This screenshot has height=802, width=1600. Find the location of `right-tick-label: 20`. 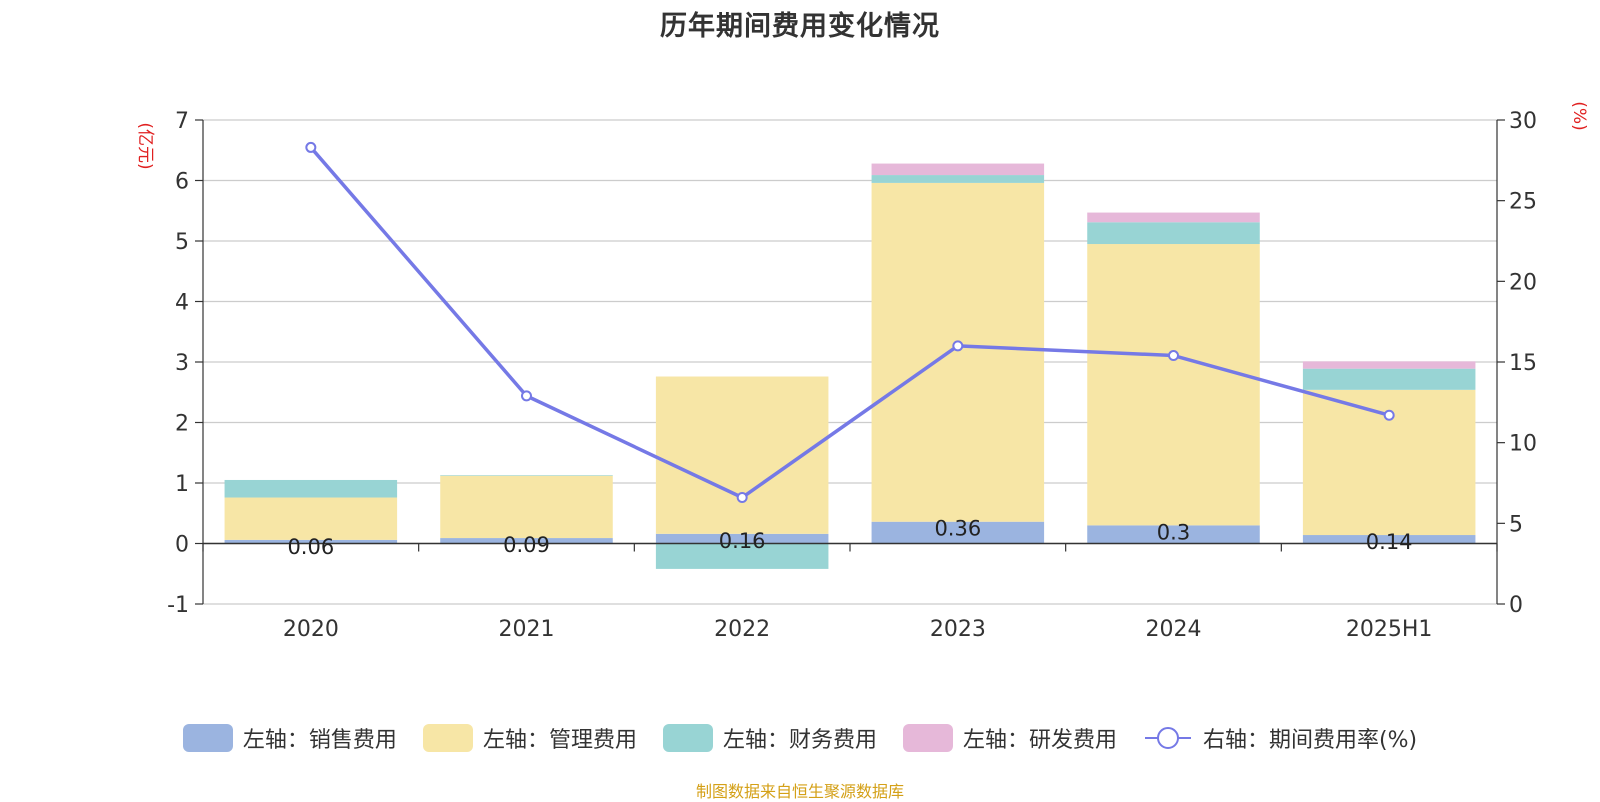

right-tick-label: 20 is located at coordinates (1523, 282).